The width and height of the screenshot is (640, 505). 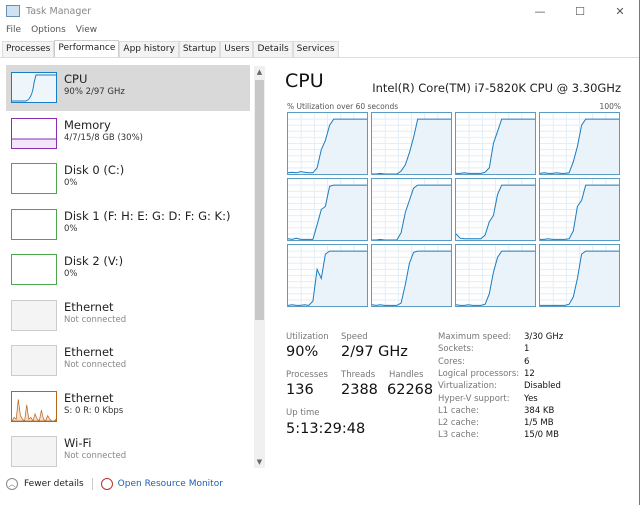 I want to click on spec-value: Disabled, so click(x=542, y=386).